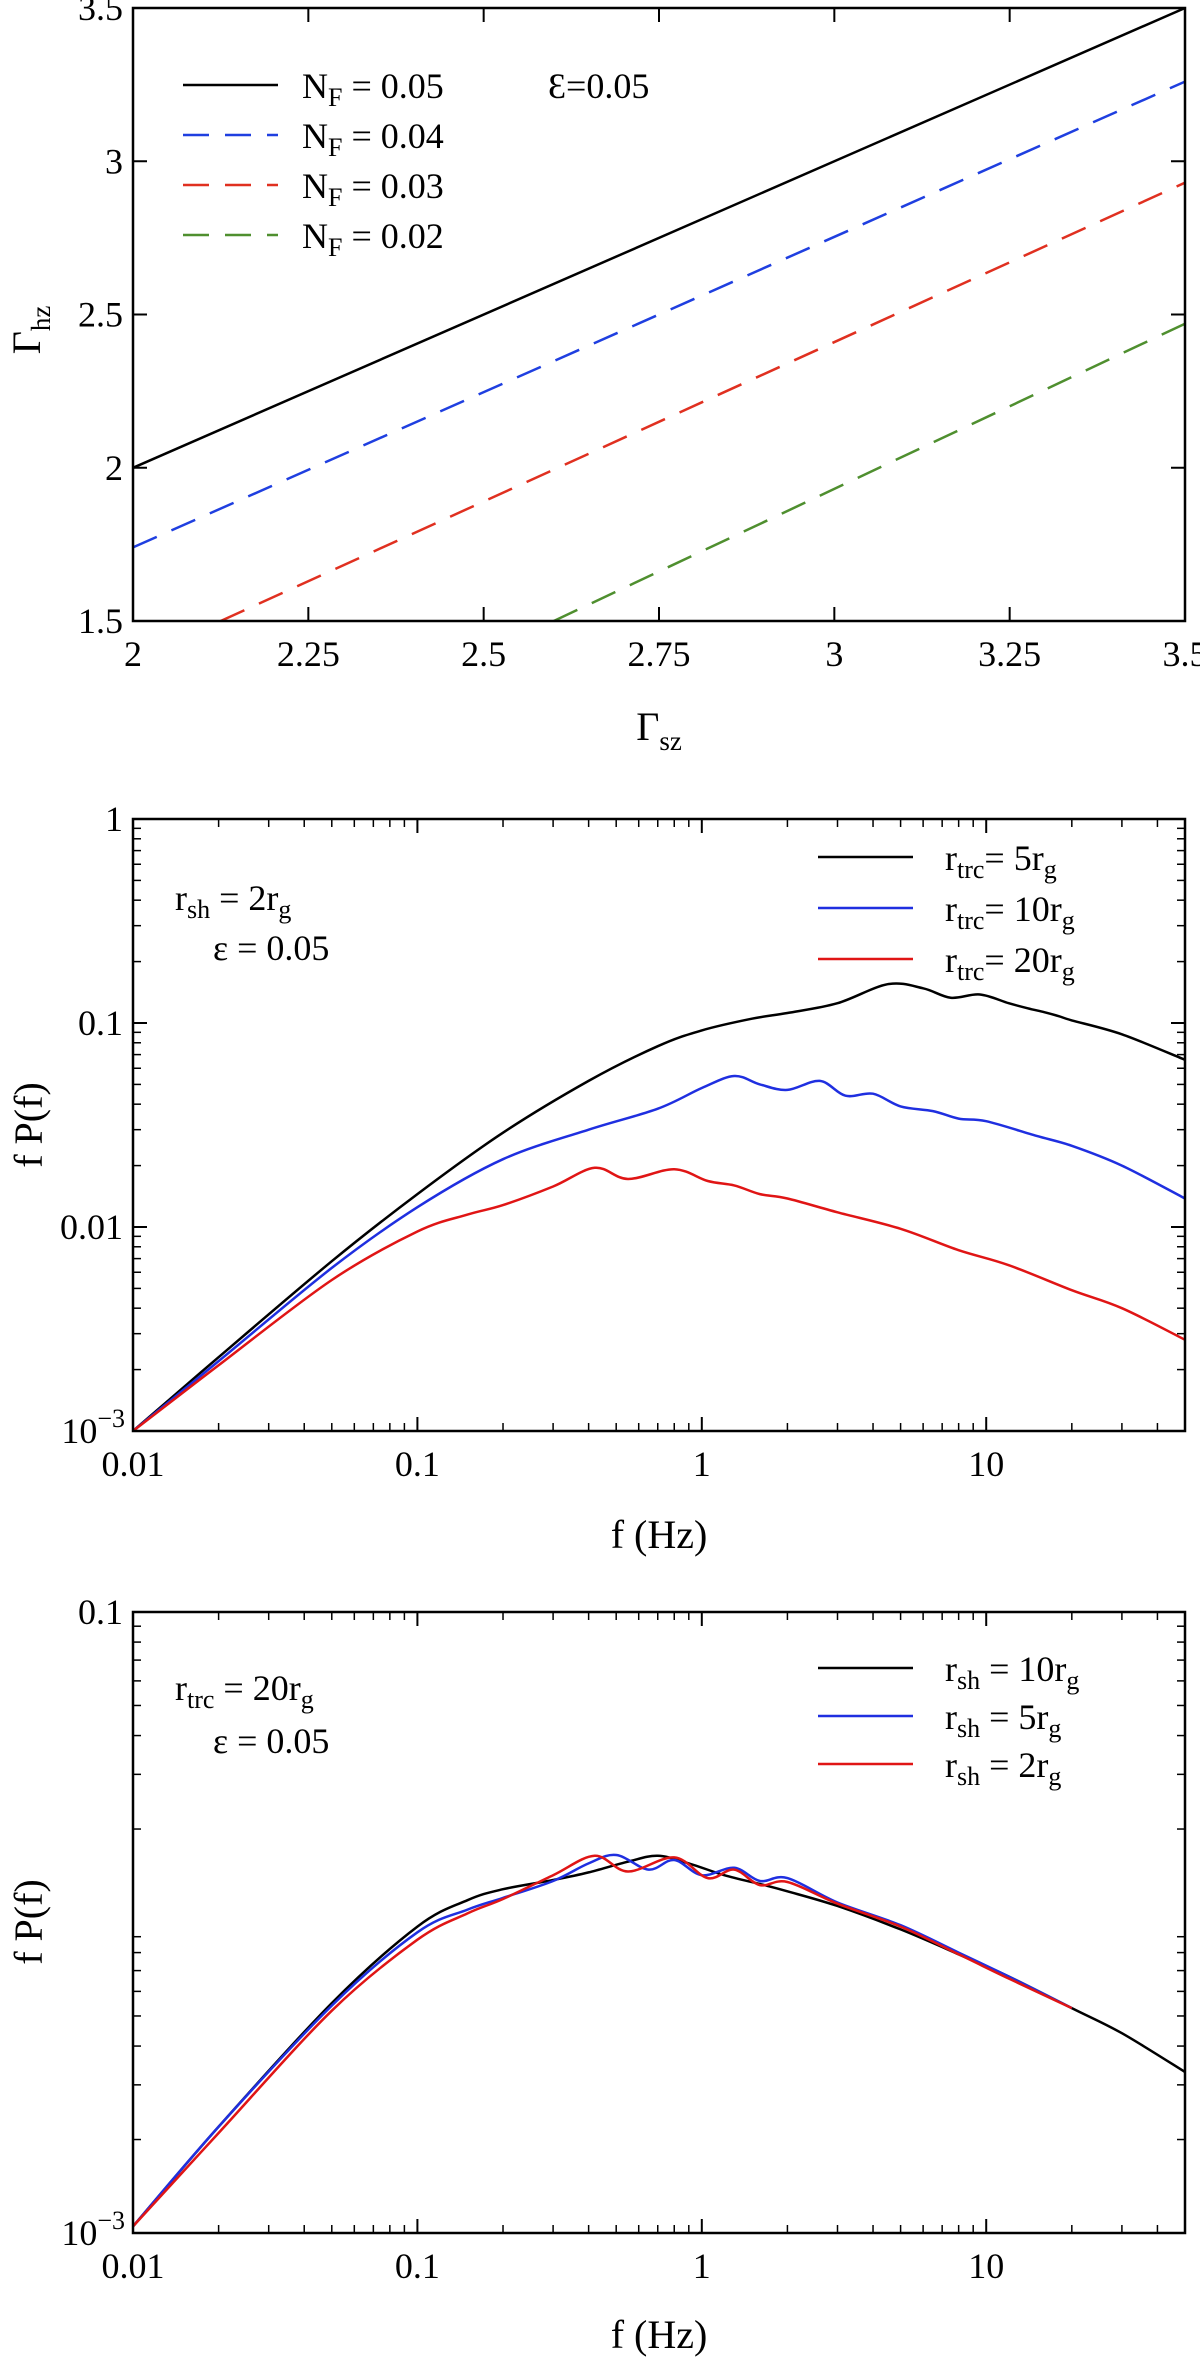  Describe the element at coordinates (659, 1534) in the screenshot. I see `panel-2-xlabel: f (Hz)` at that location.